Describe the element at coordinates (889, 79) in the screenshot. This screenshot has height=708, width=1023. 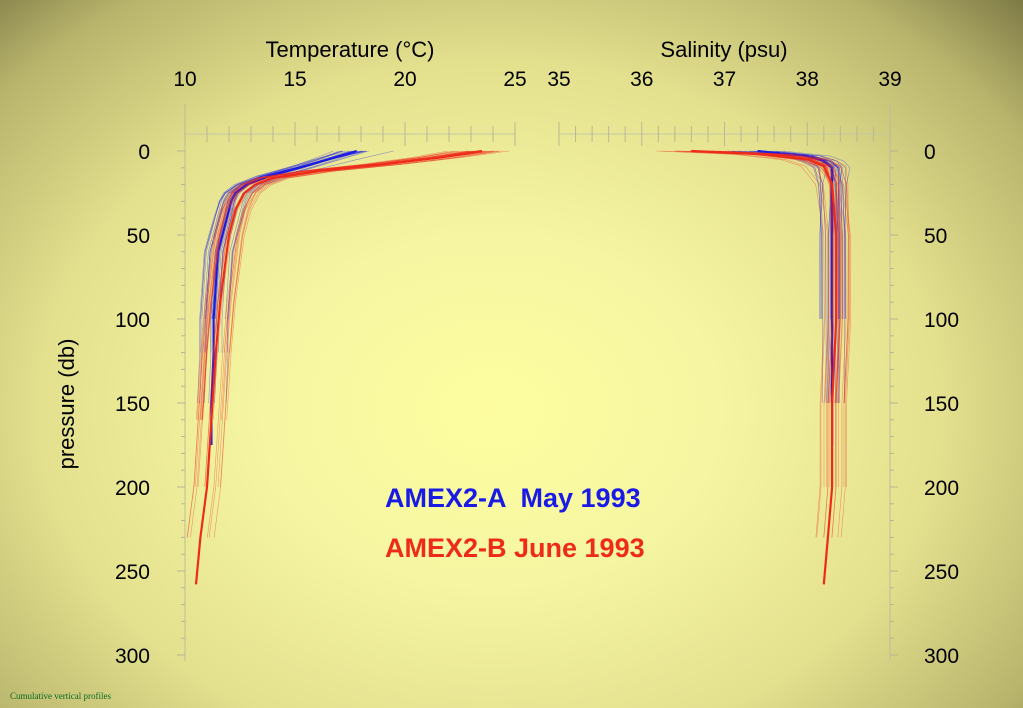
I see `salinity-x-tick-label: 39` at that location.